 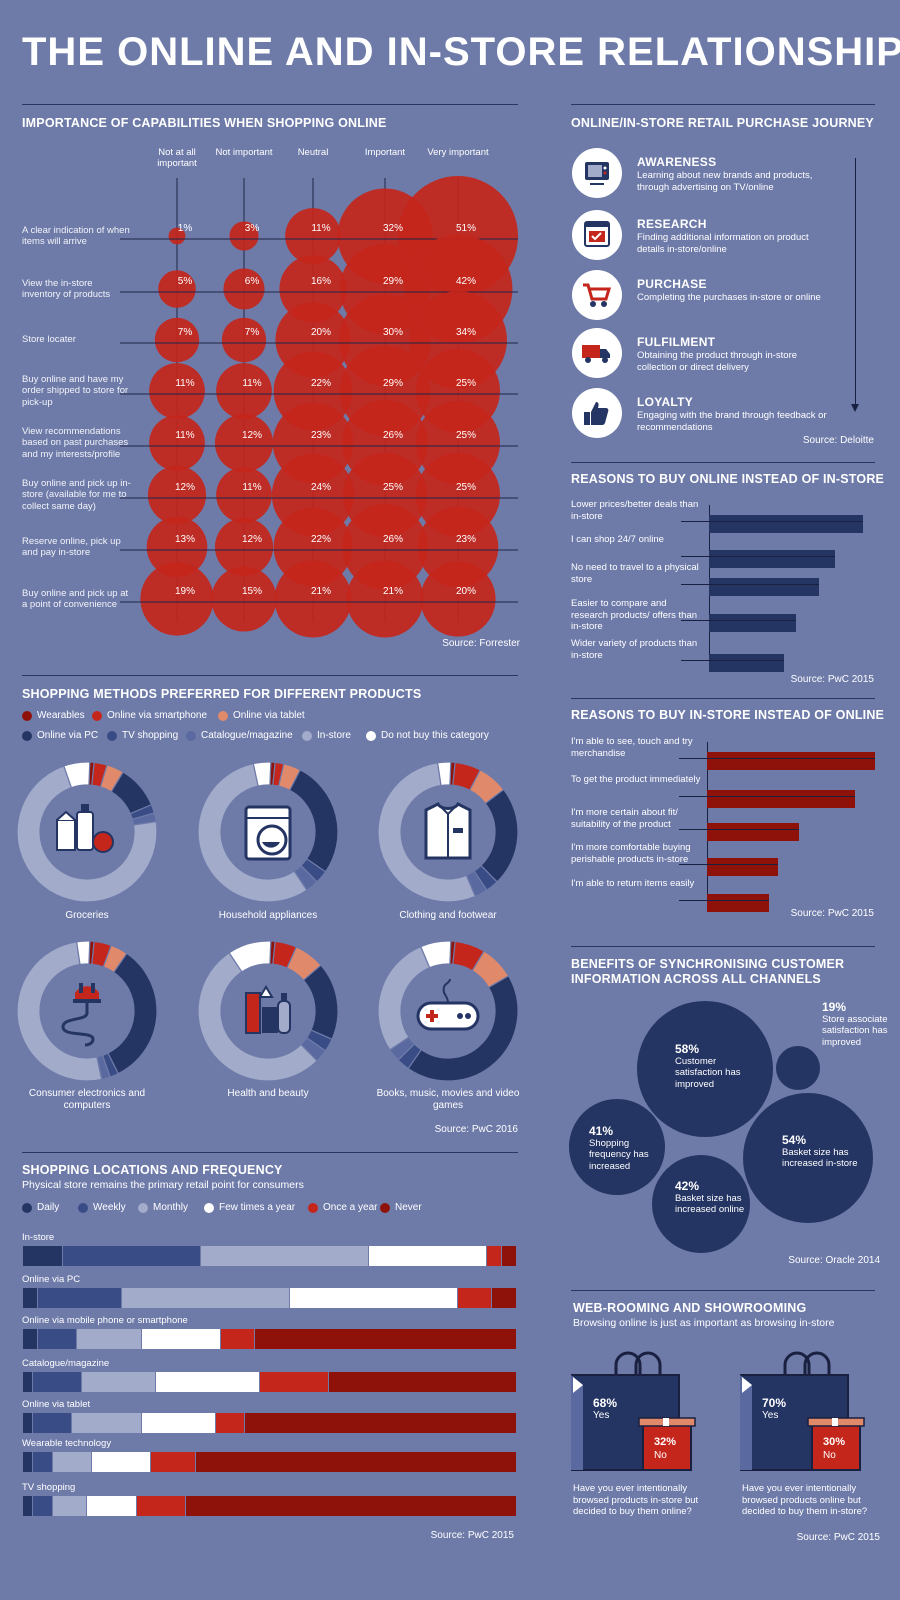 I want to click on no-percentage: 32%, so click(x=665, y=1442).